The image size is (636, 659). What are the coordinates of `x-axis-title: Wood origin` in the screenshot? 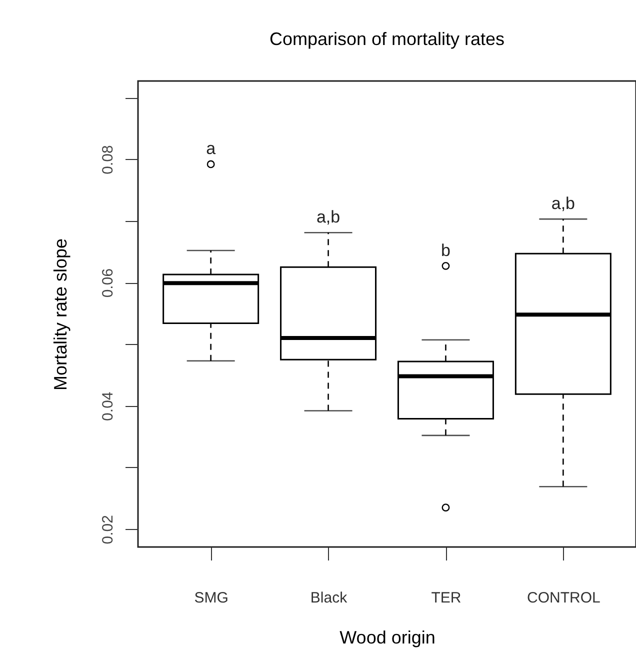 It's located at (388, 638).